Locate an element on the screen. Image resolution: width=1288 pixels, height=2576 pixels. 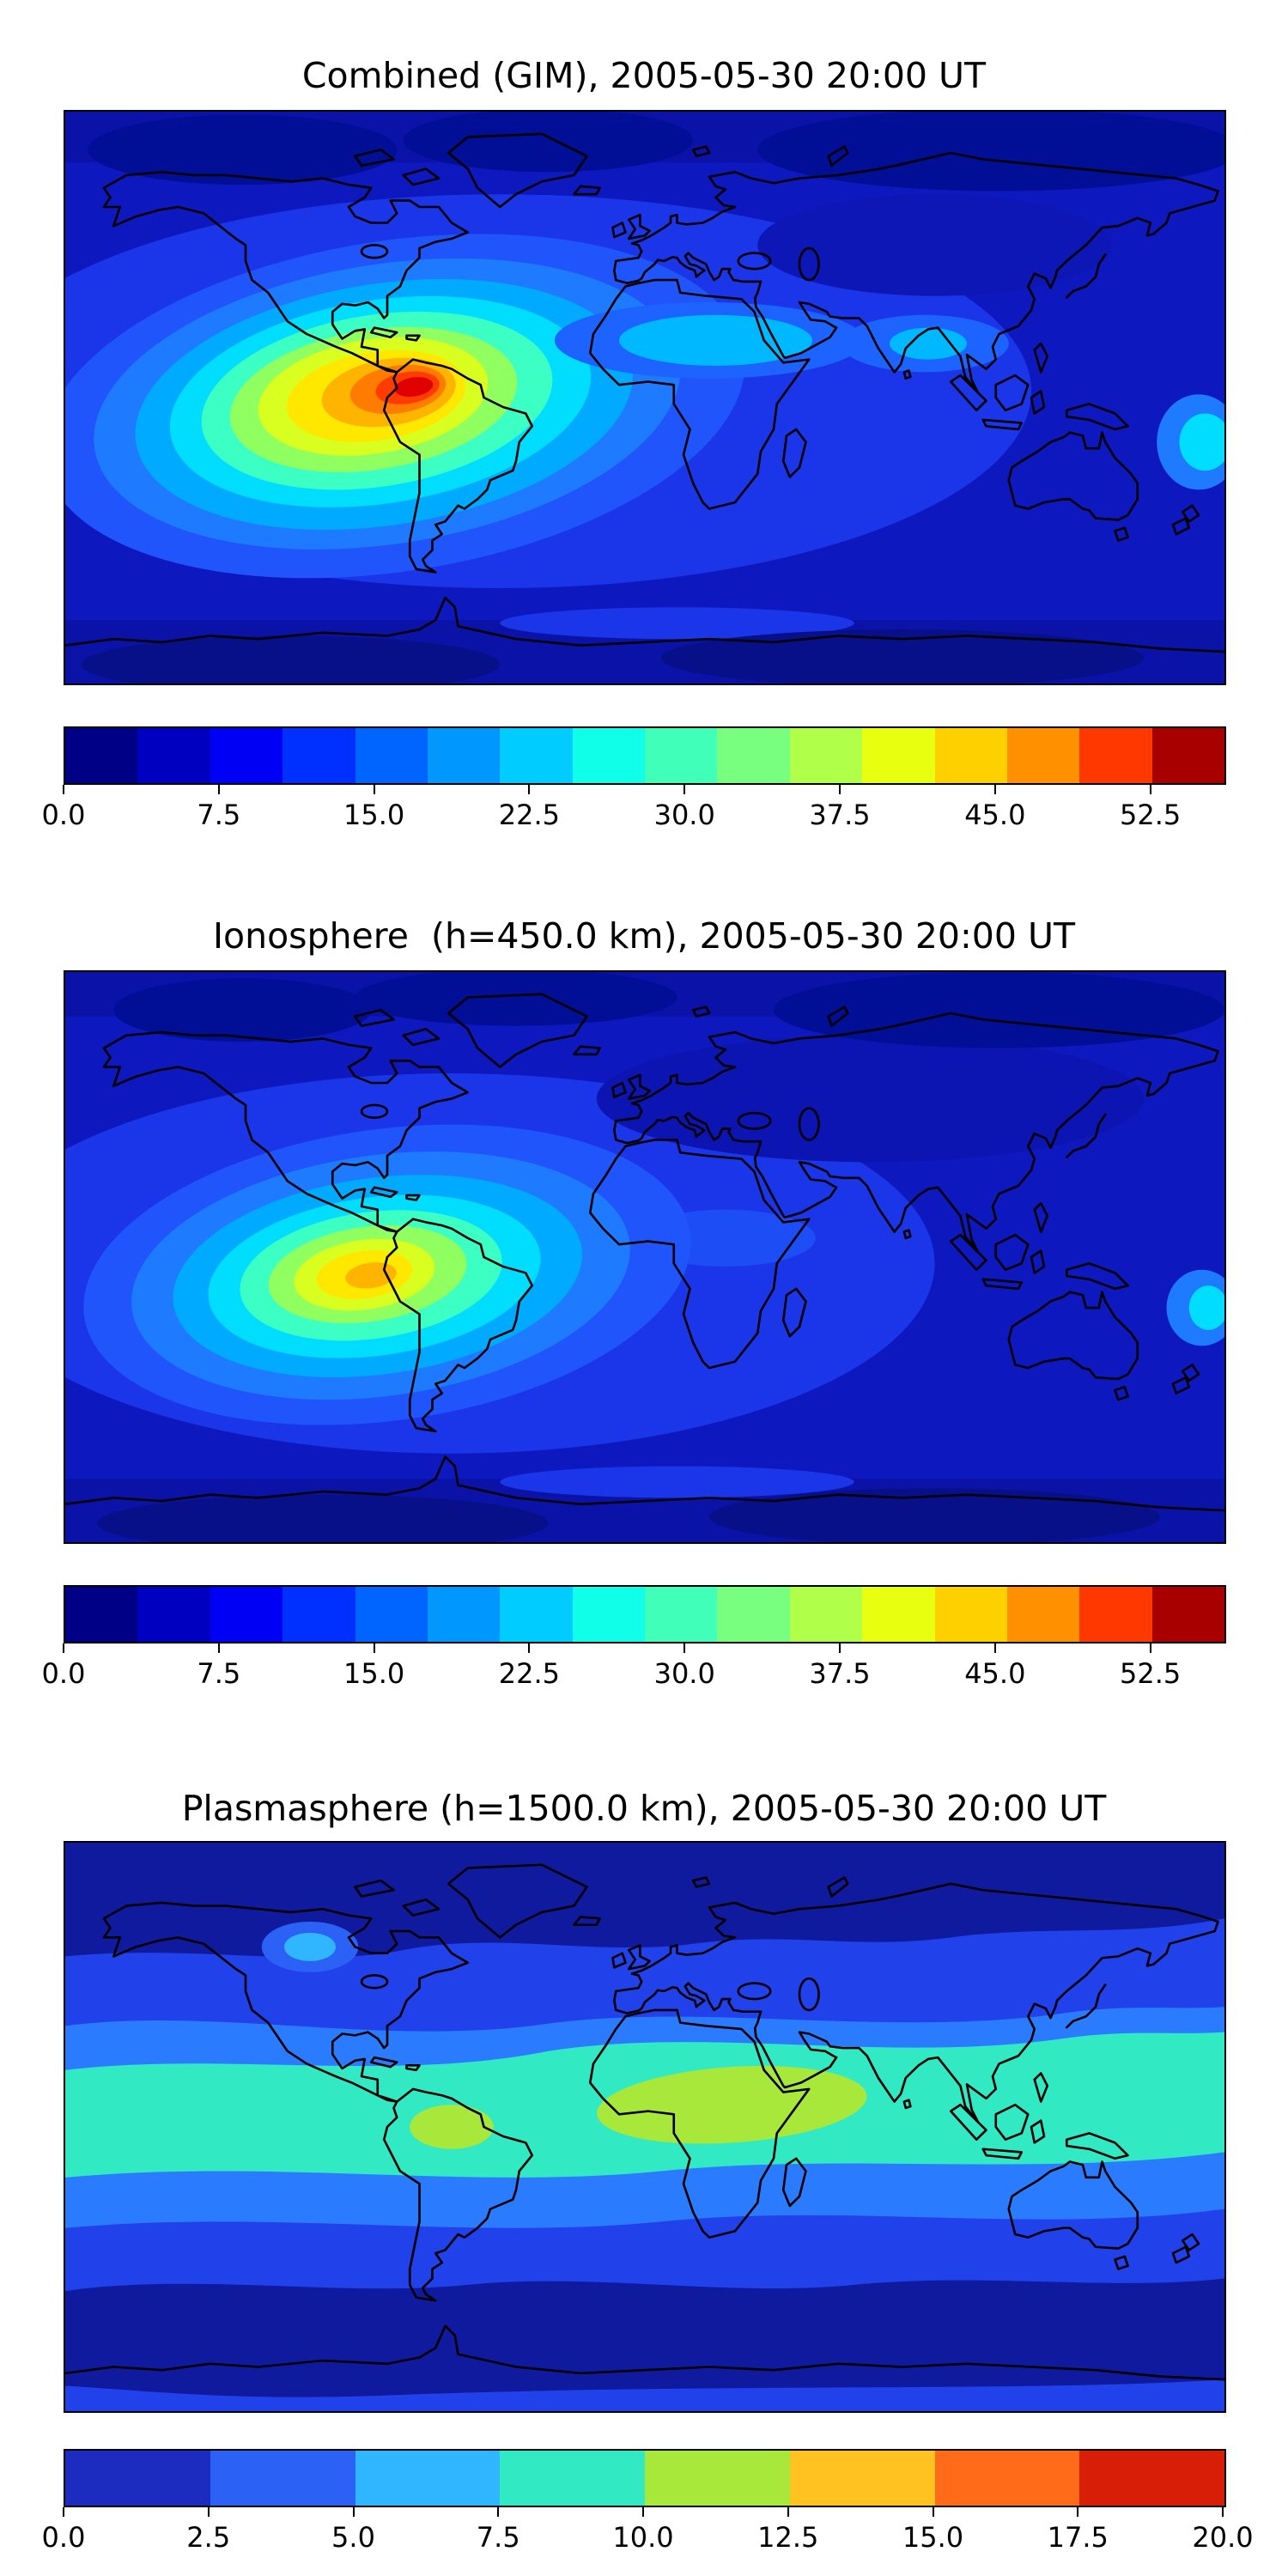
tick-label: 20.0 is located at coordinates (1223, 2537).